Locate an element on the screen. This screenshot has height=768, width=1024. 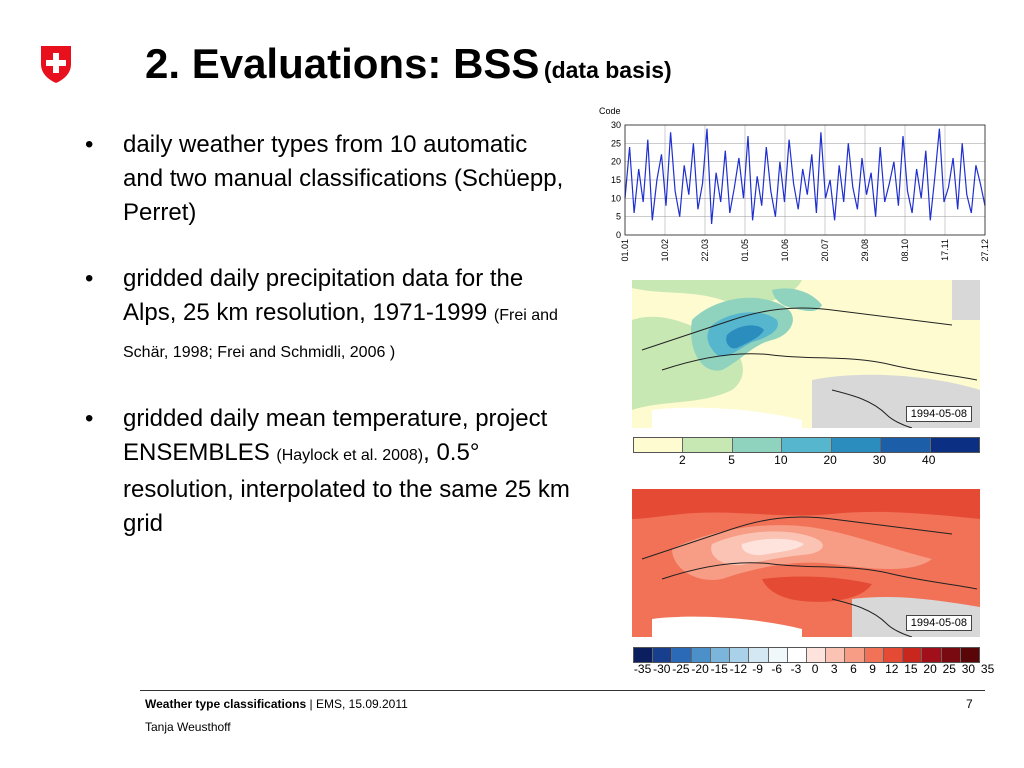
footer-divider is located at coordinates (562, 690).